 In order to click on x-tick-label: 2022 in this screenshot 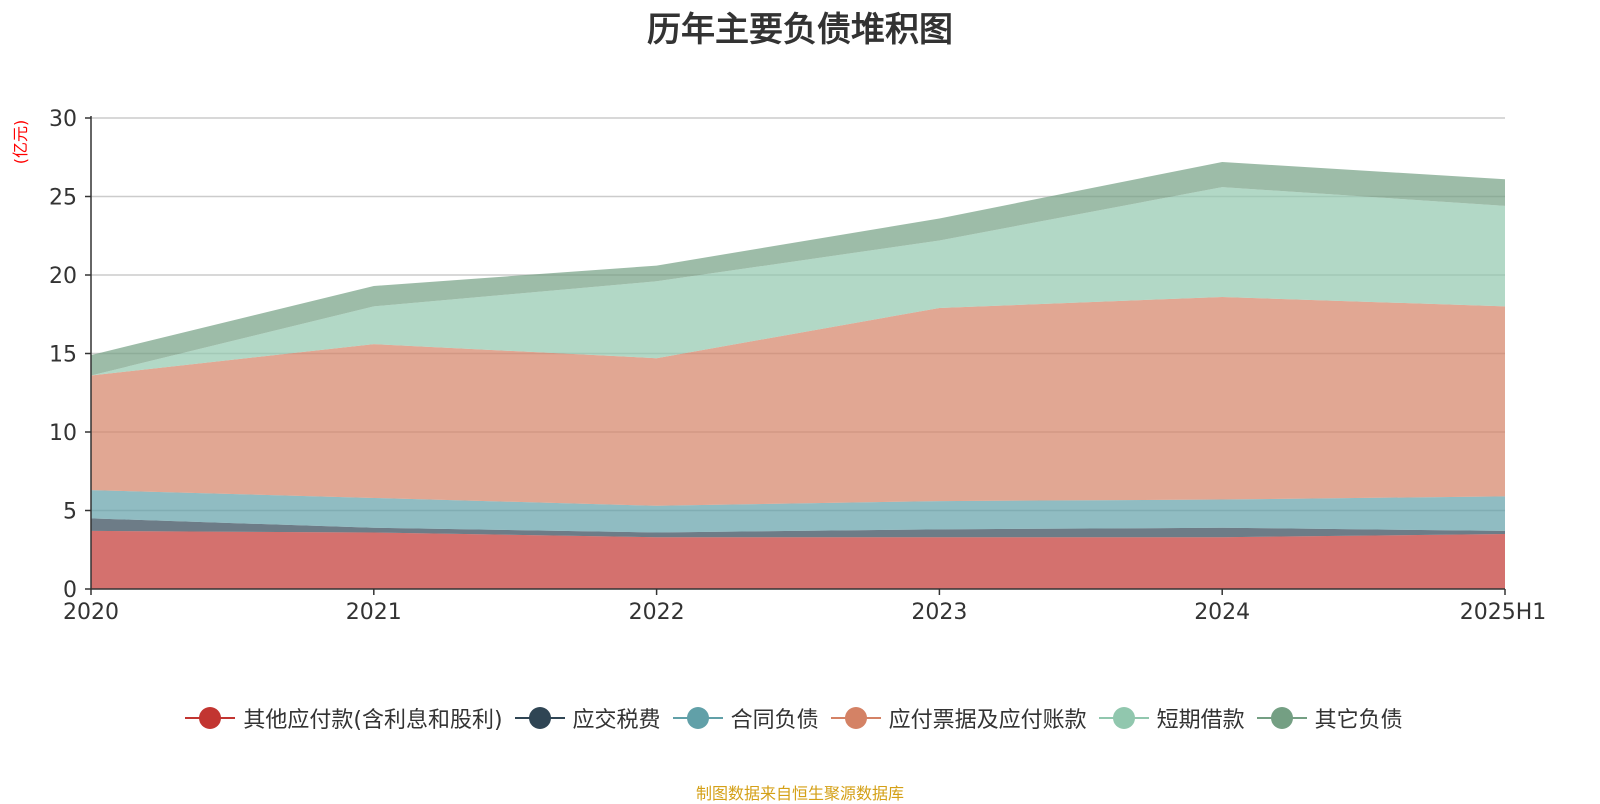, I will do `click(657, 612)`.